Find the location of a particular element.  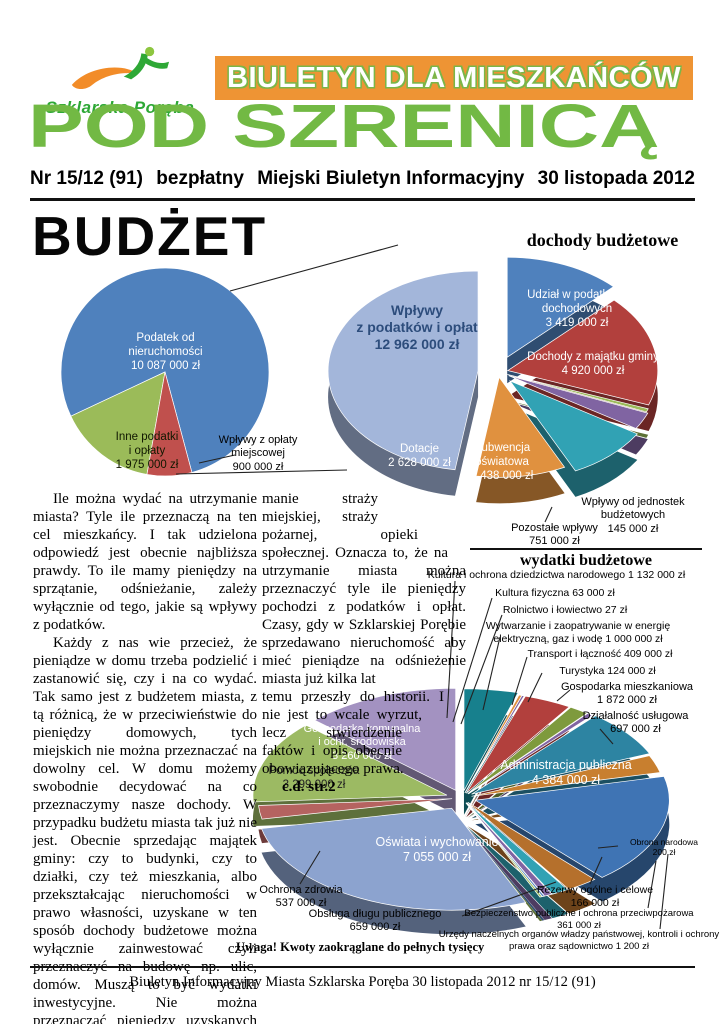

label-wplywy-z-podatkow: Wpływy z podatków i opłat 12 962 000 zł is located at coordinates (417, 327).